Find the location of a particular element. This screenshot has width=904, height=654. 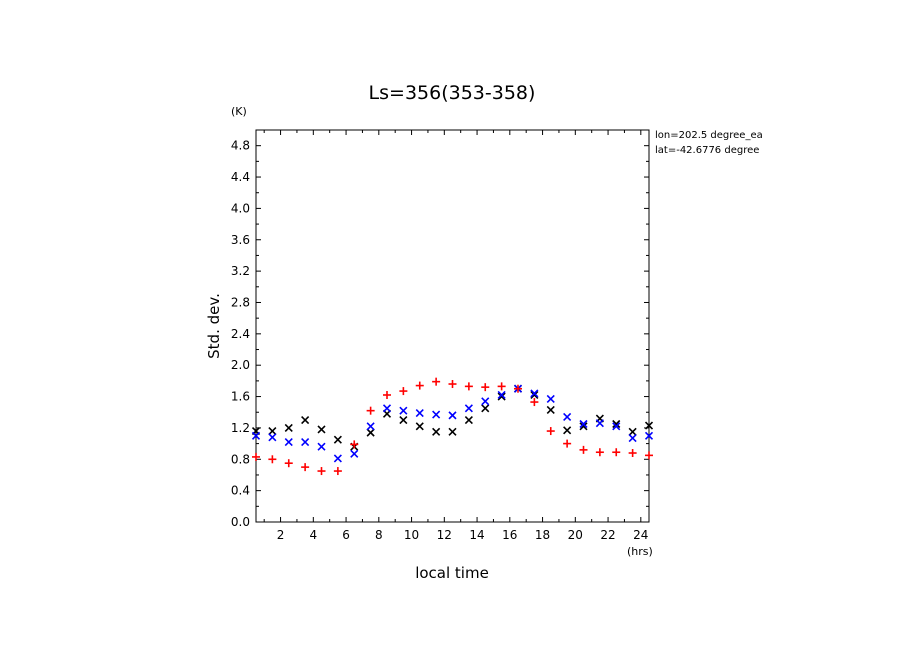

y-tick-label: 2.8 is located at coordinates (240, 302).